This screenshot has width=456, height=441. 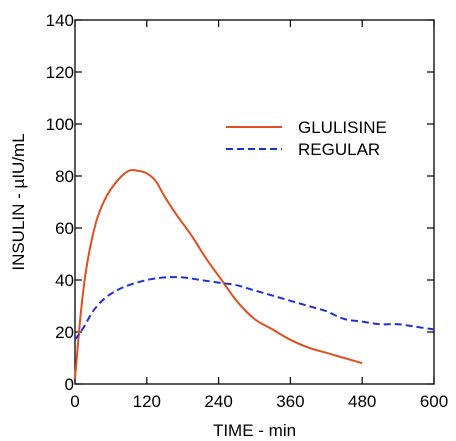 I want to click on y-tick-label: 20, so click(x=64, y=332).